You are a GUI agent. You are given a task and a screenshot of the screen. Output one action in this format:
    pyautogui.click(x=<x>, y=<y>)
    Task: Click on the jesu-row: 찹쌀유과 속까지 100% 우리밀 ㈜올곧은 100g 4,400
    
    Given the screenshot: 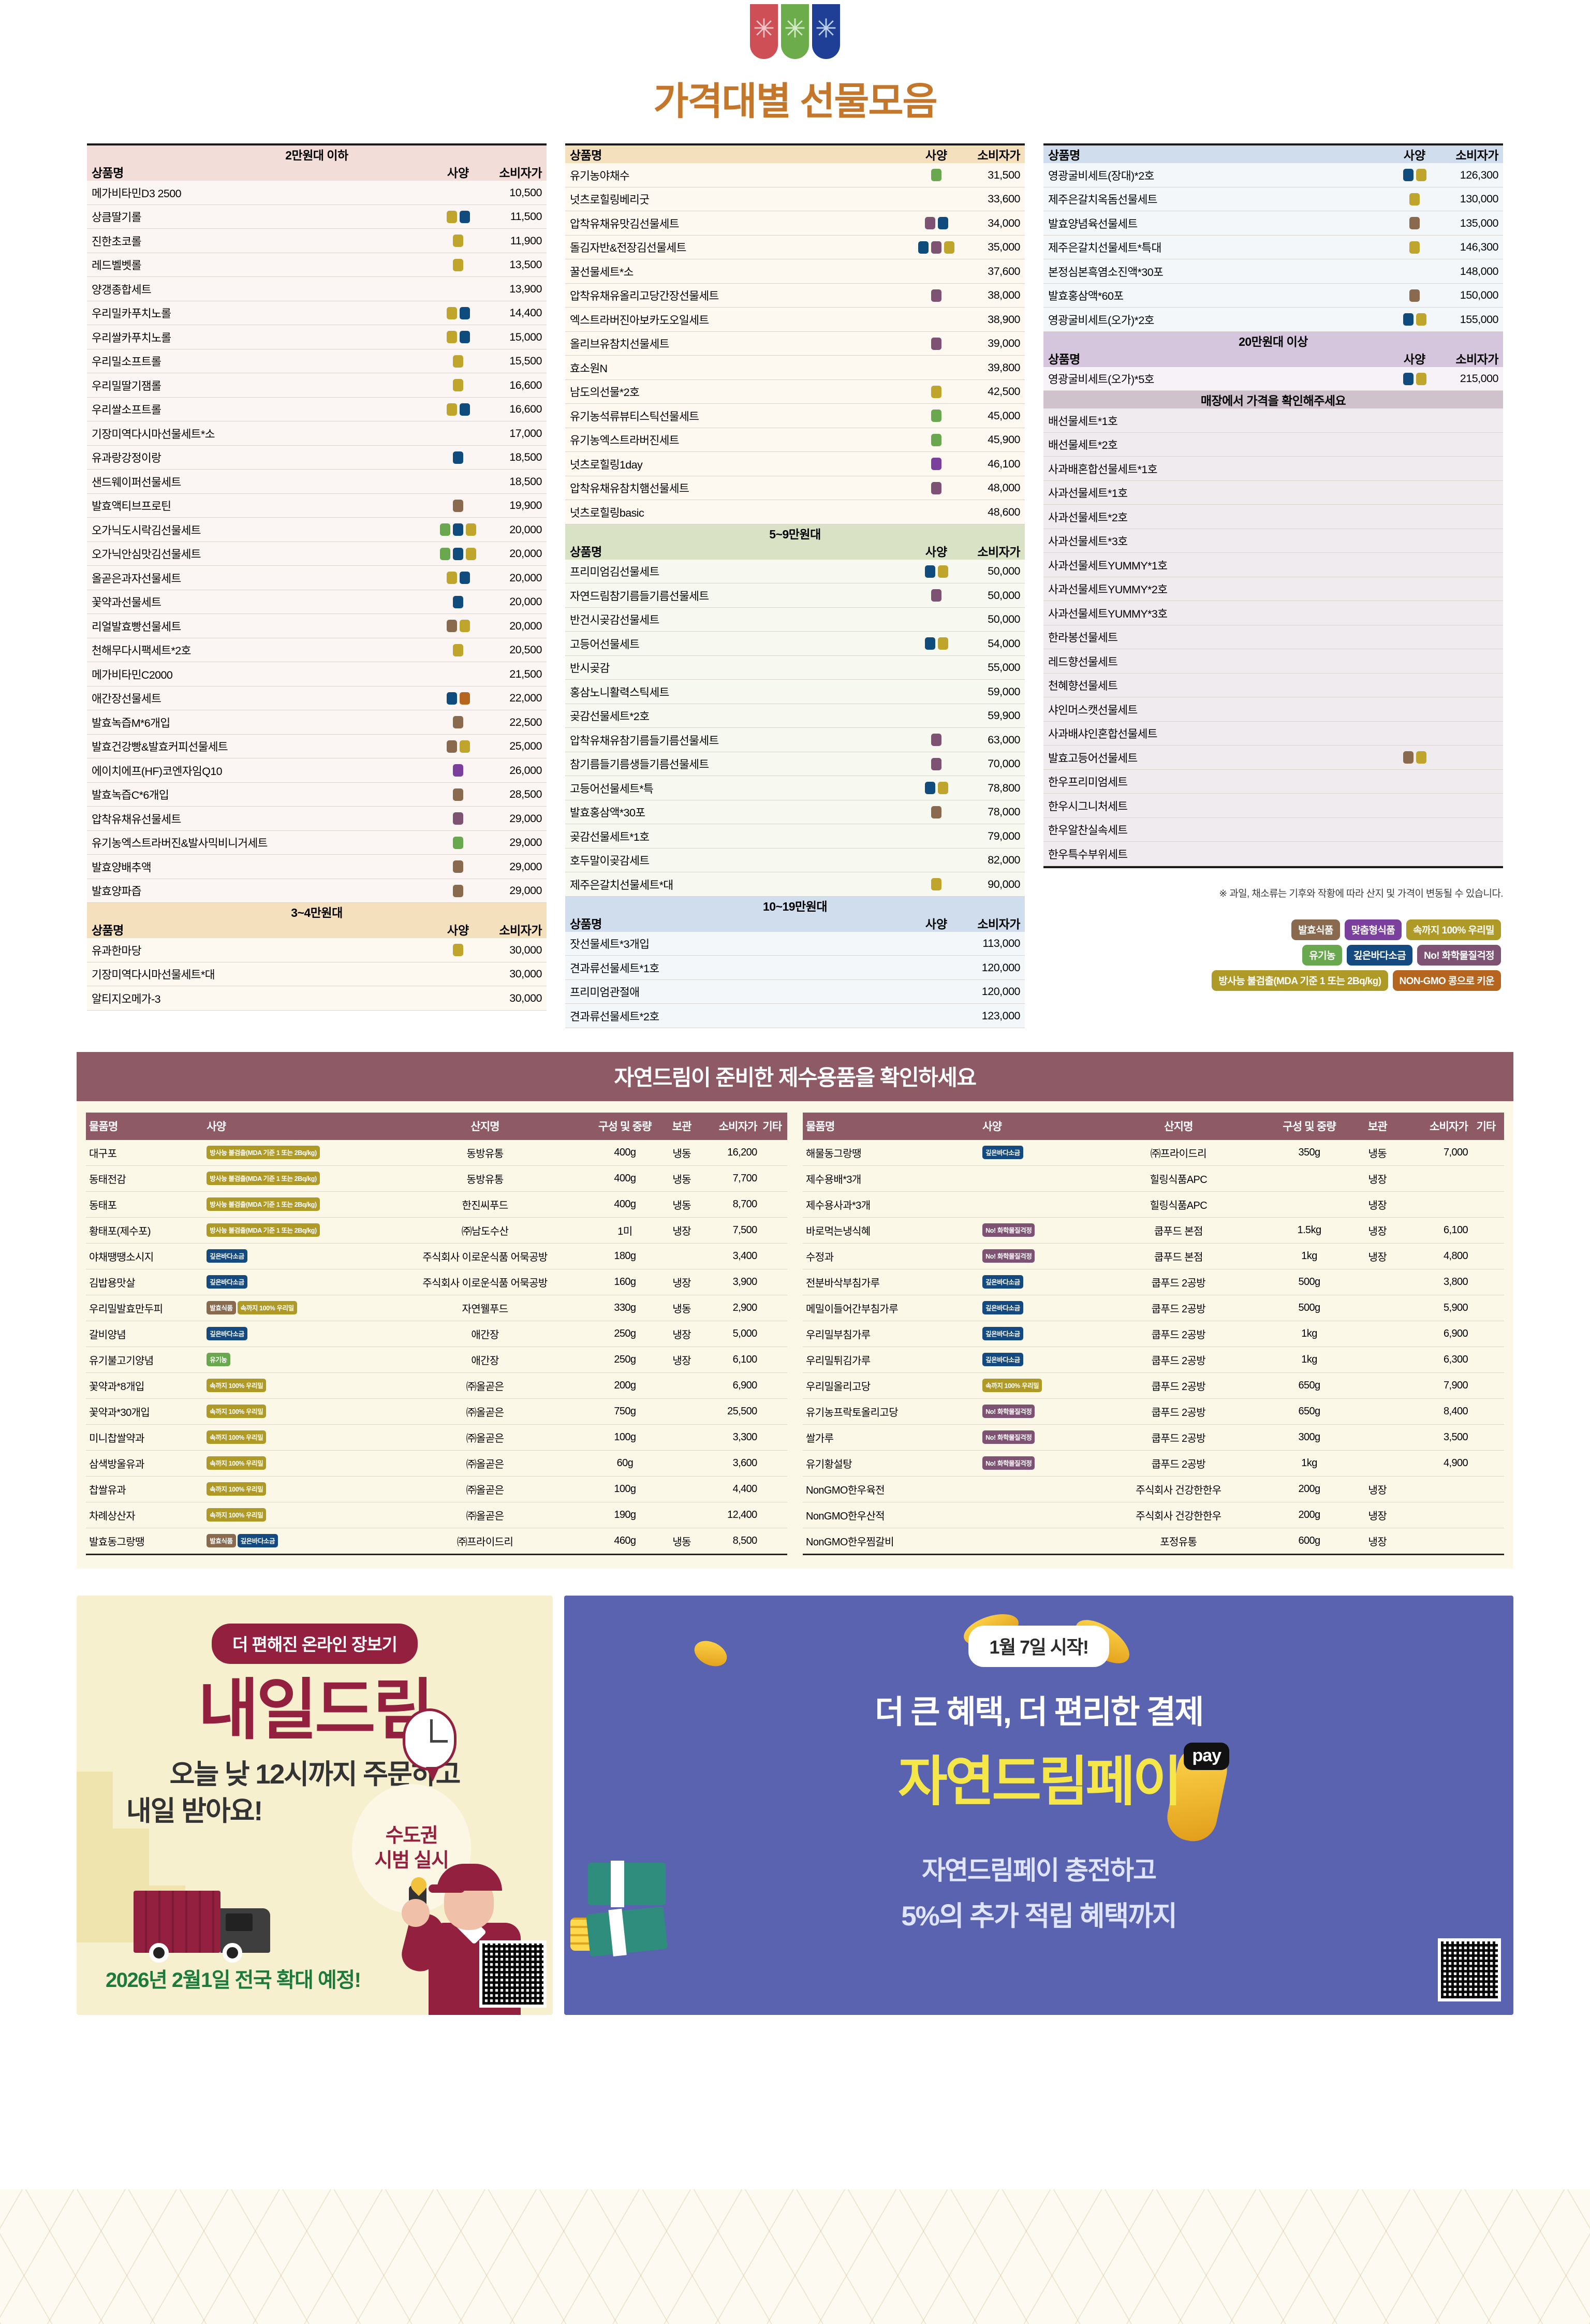 What is the action you would take?
    pyautogui.click(x=436, y=1489)
    